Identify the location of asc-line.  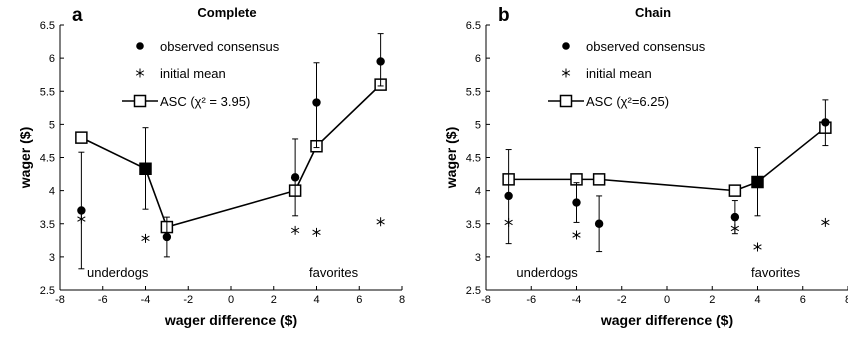
(667, 159).